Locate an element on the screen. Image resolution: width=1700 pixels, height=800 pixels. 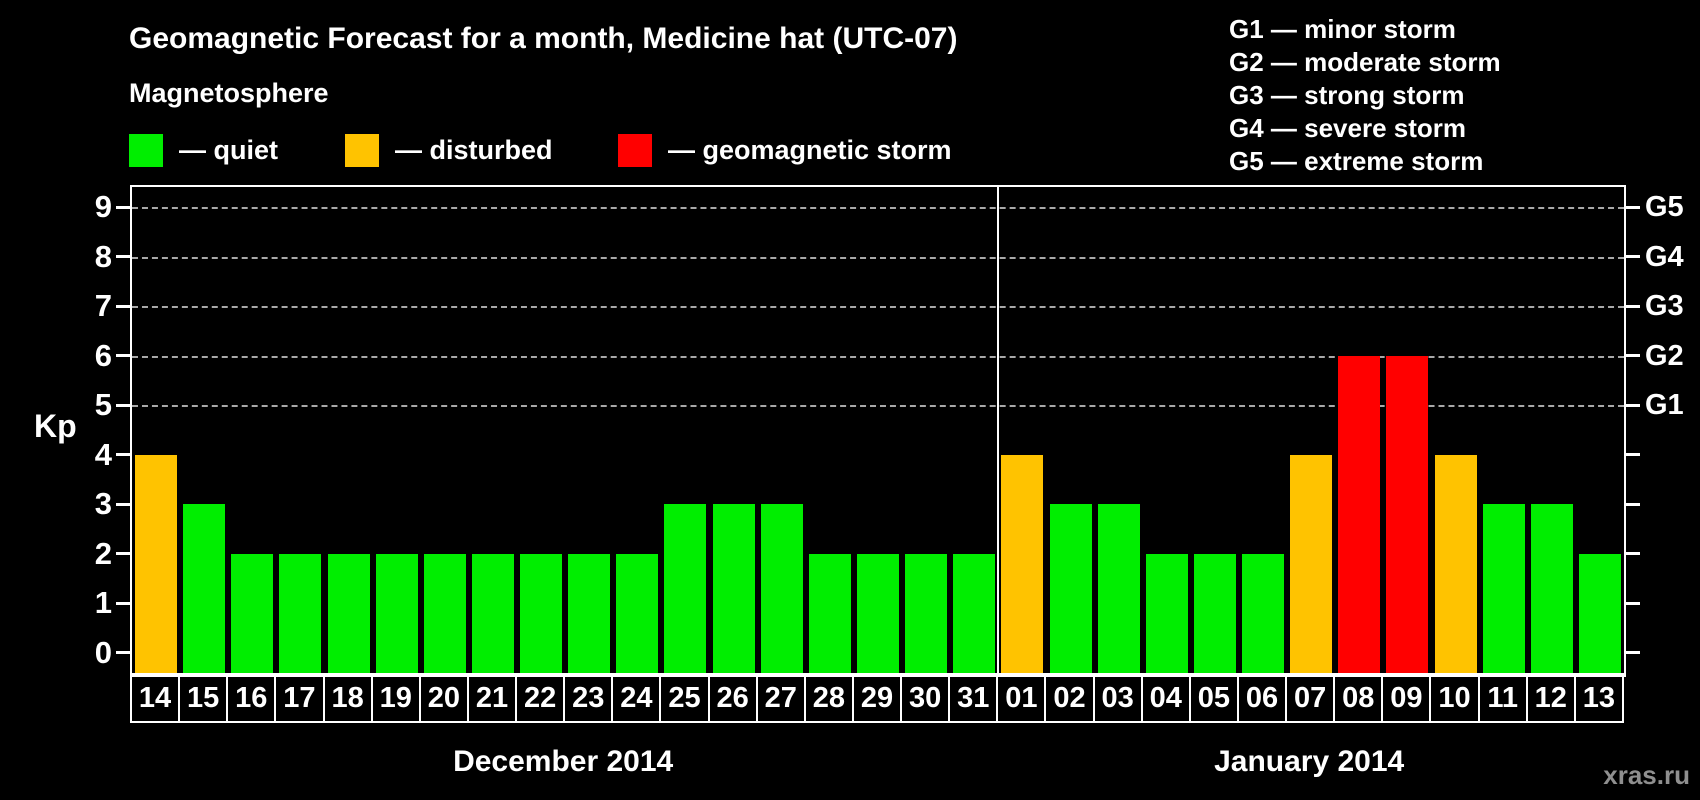
date-label-12: 12 is located at coordinates (1550, 699).